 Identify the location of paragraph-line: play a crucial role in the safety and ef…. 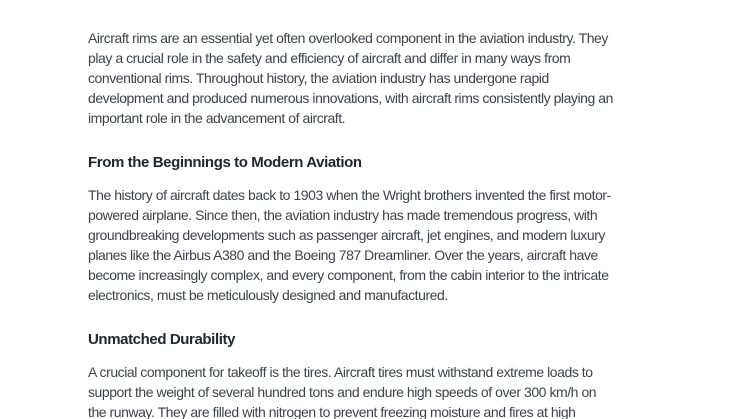
(329, 58).